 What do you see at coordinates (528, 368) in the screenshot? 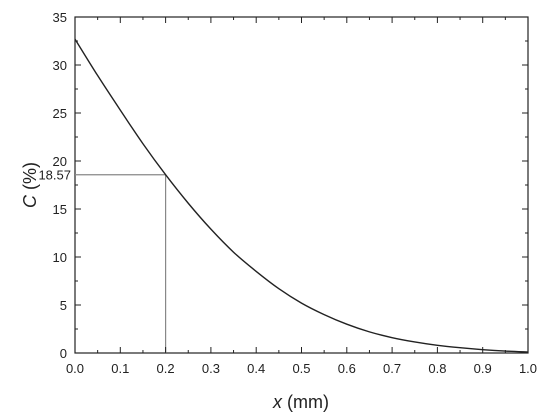
I see `x-tick-label: 1.0` at bounding box center [528, 368].